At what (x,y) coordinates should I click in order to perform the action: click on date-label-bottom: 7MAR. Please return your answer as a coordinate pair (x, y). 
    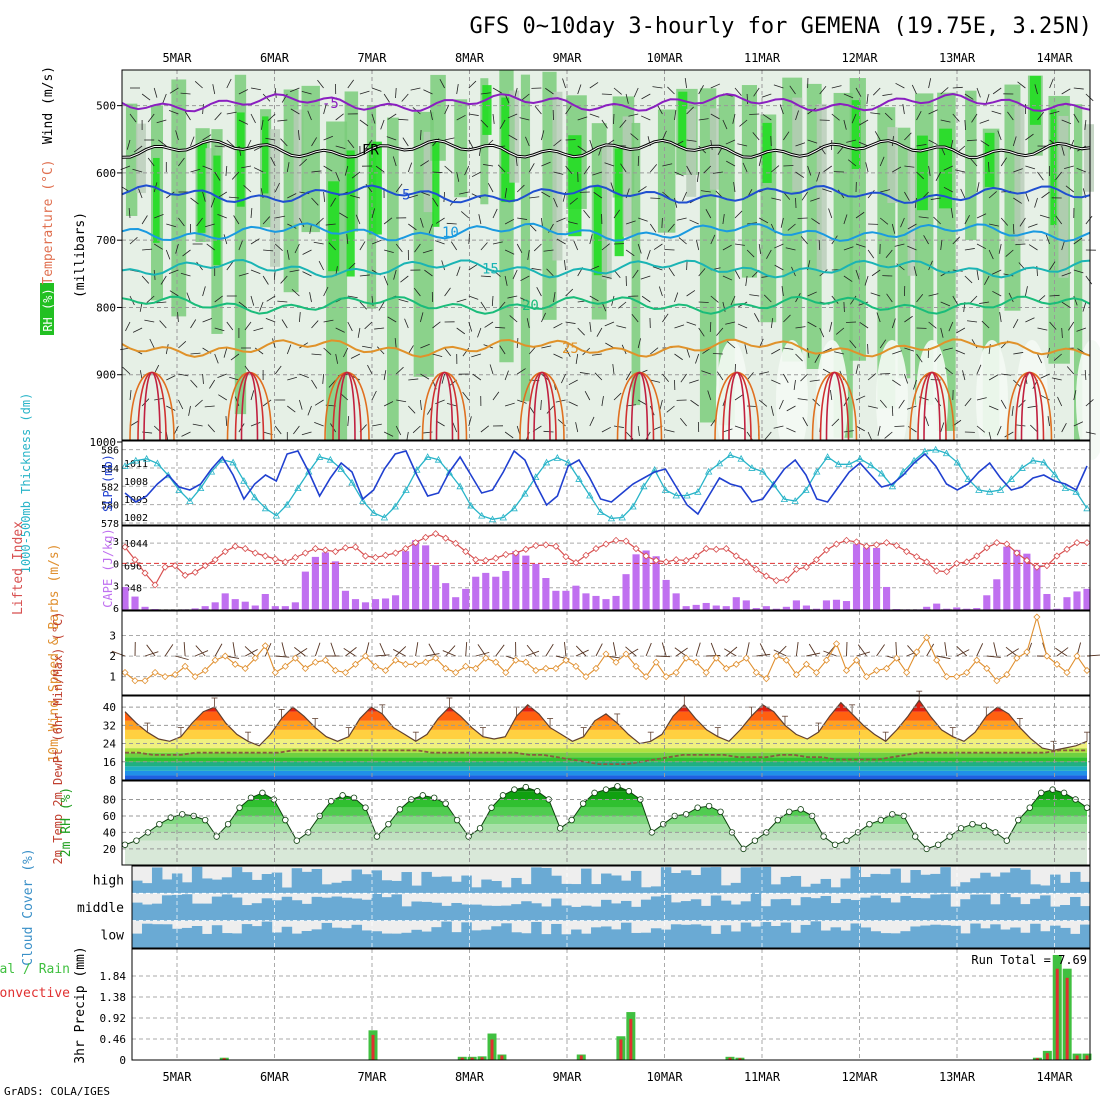
    Looking at the image, I should click on (373, 1077).